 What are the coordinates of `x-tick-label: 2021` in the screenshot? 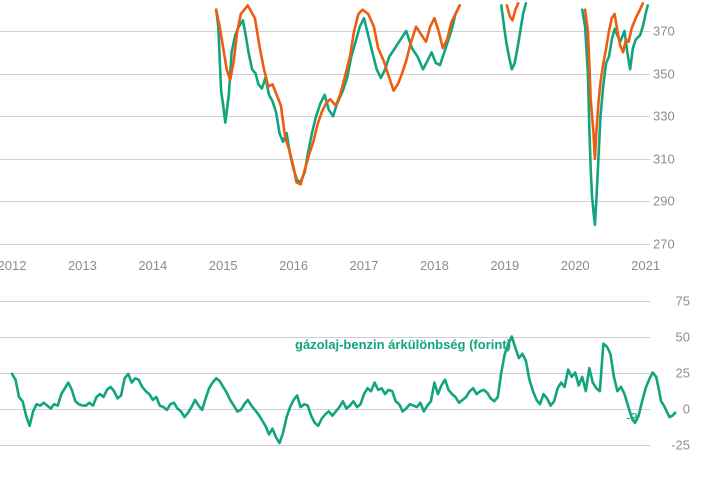 It's located at (645, 265).